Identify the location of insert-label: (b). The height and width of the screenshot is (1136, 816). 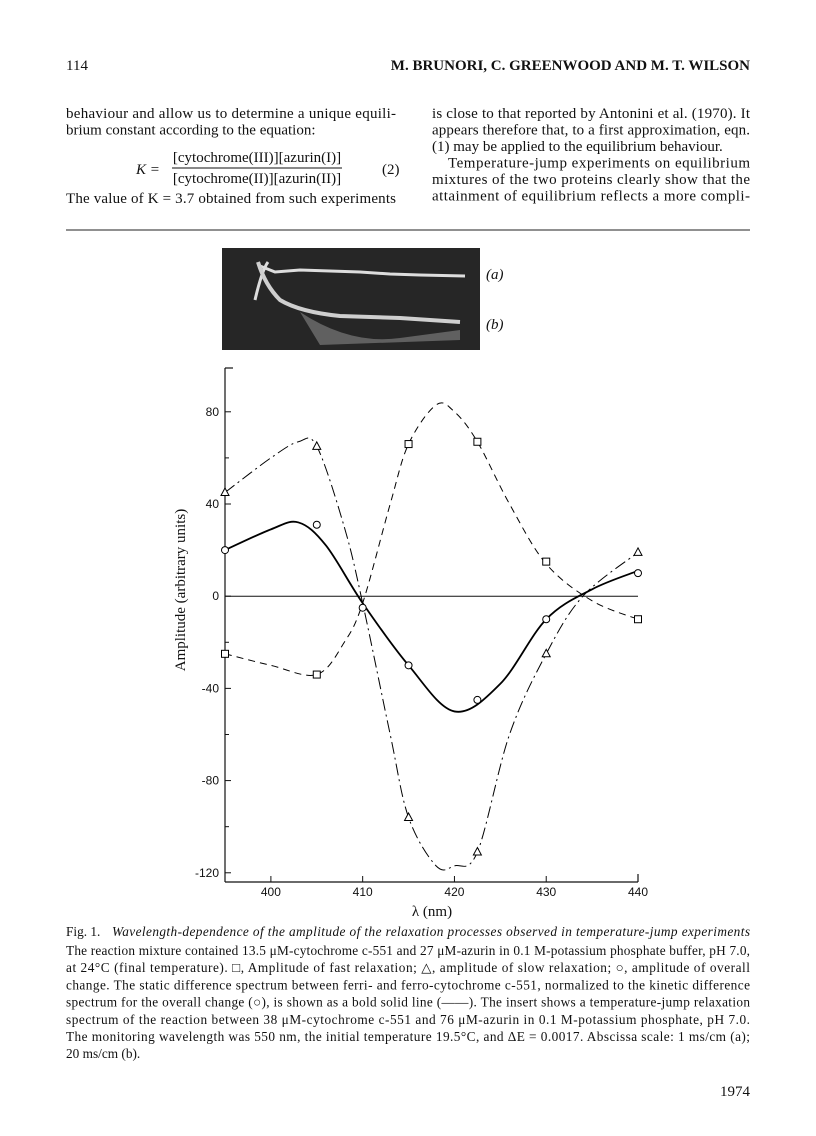
(495, 325).